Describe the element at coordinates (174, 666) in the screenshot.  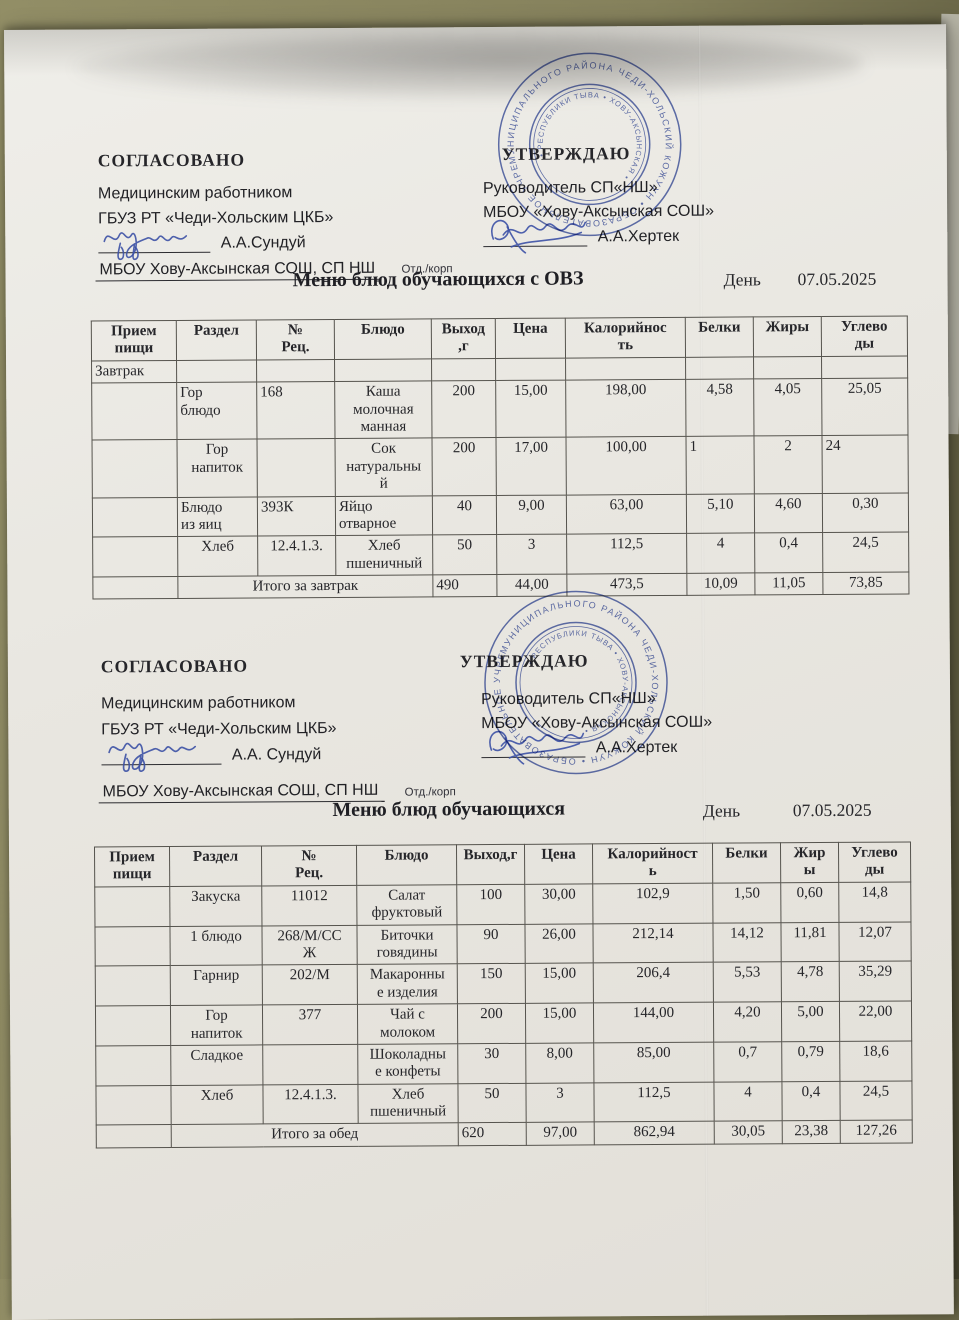
I see `agreed-heading-2: СОГЛАСОВАНО` at that location.